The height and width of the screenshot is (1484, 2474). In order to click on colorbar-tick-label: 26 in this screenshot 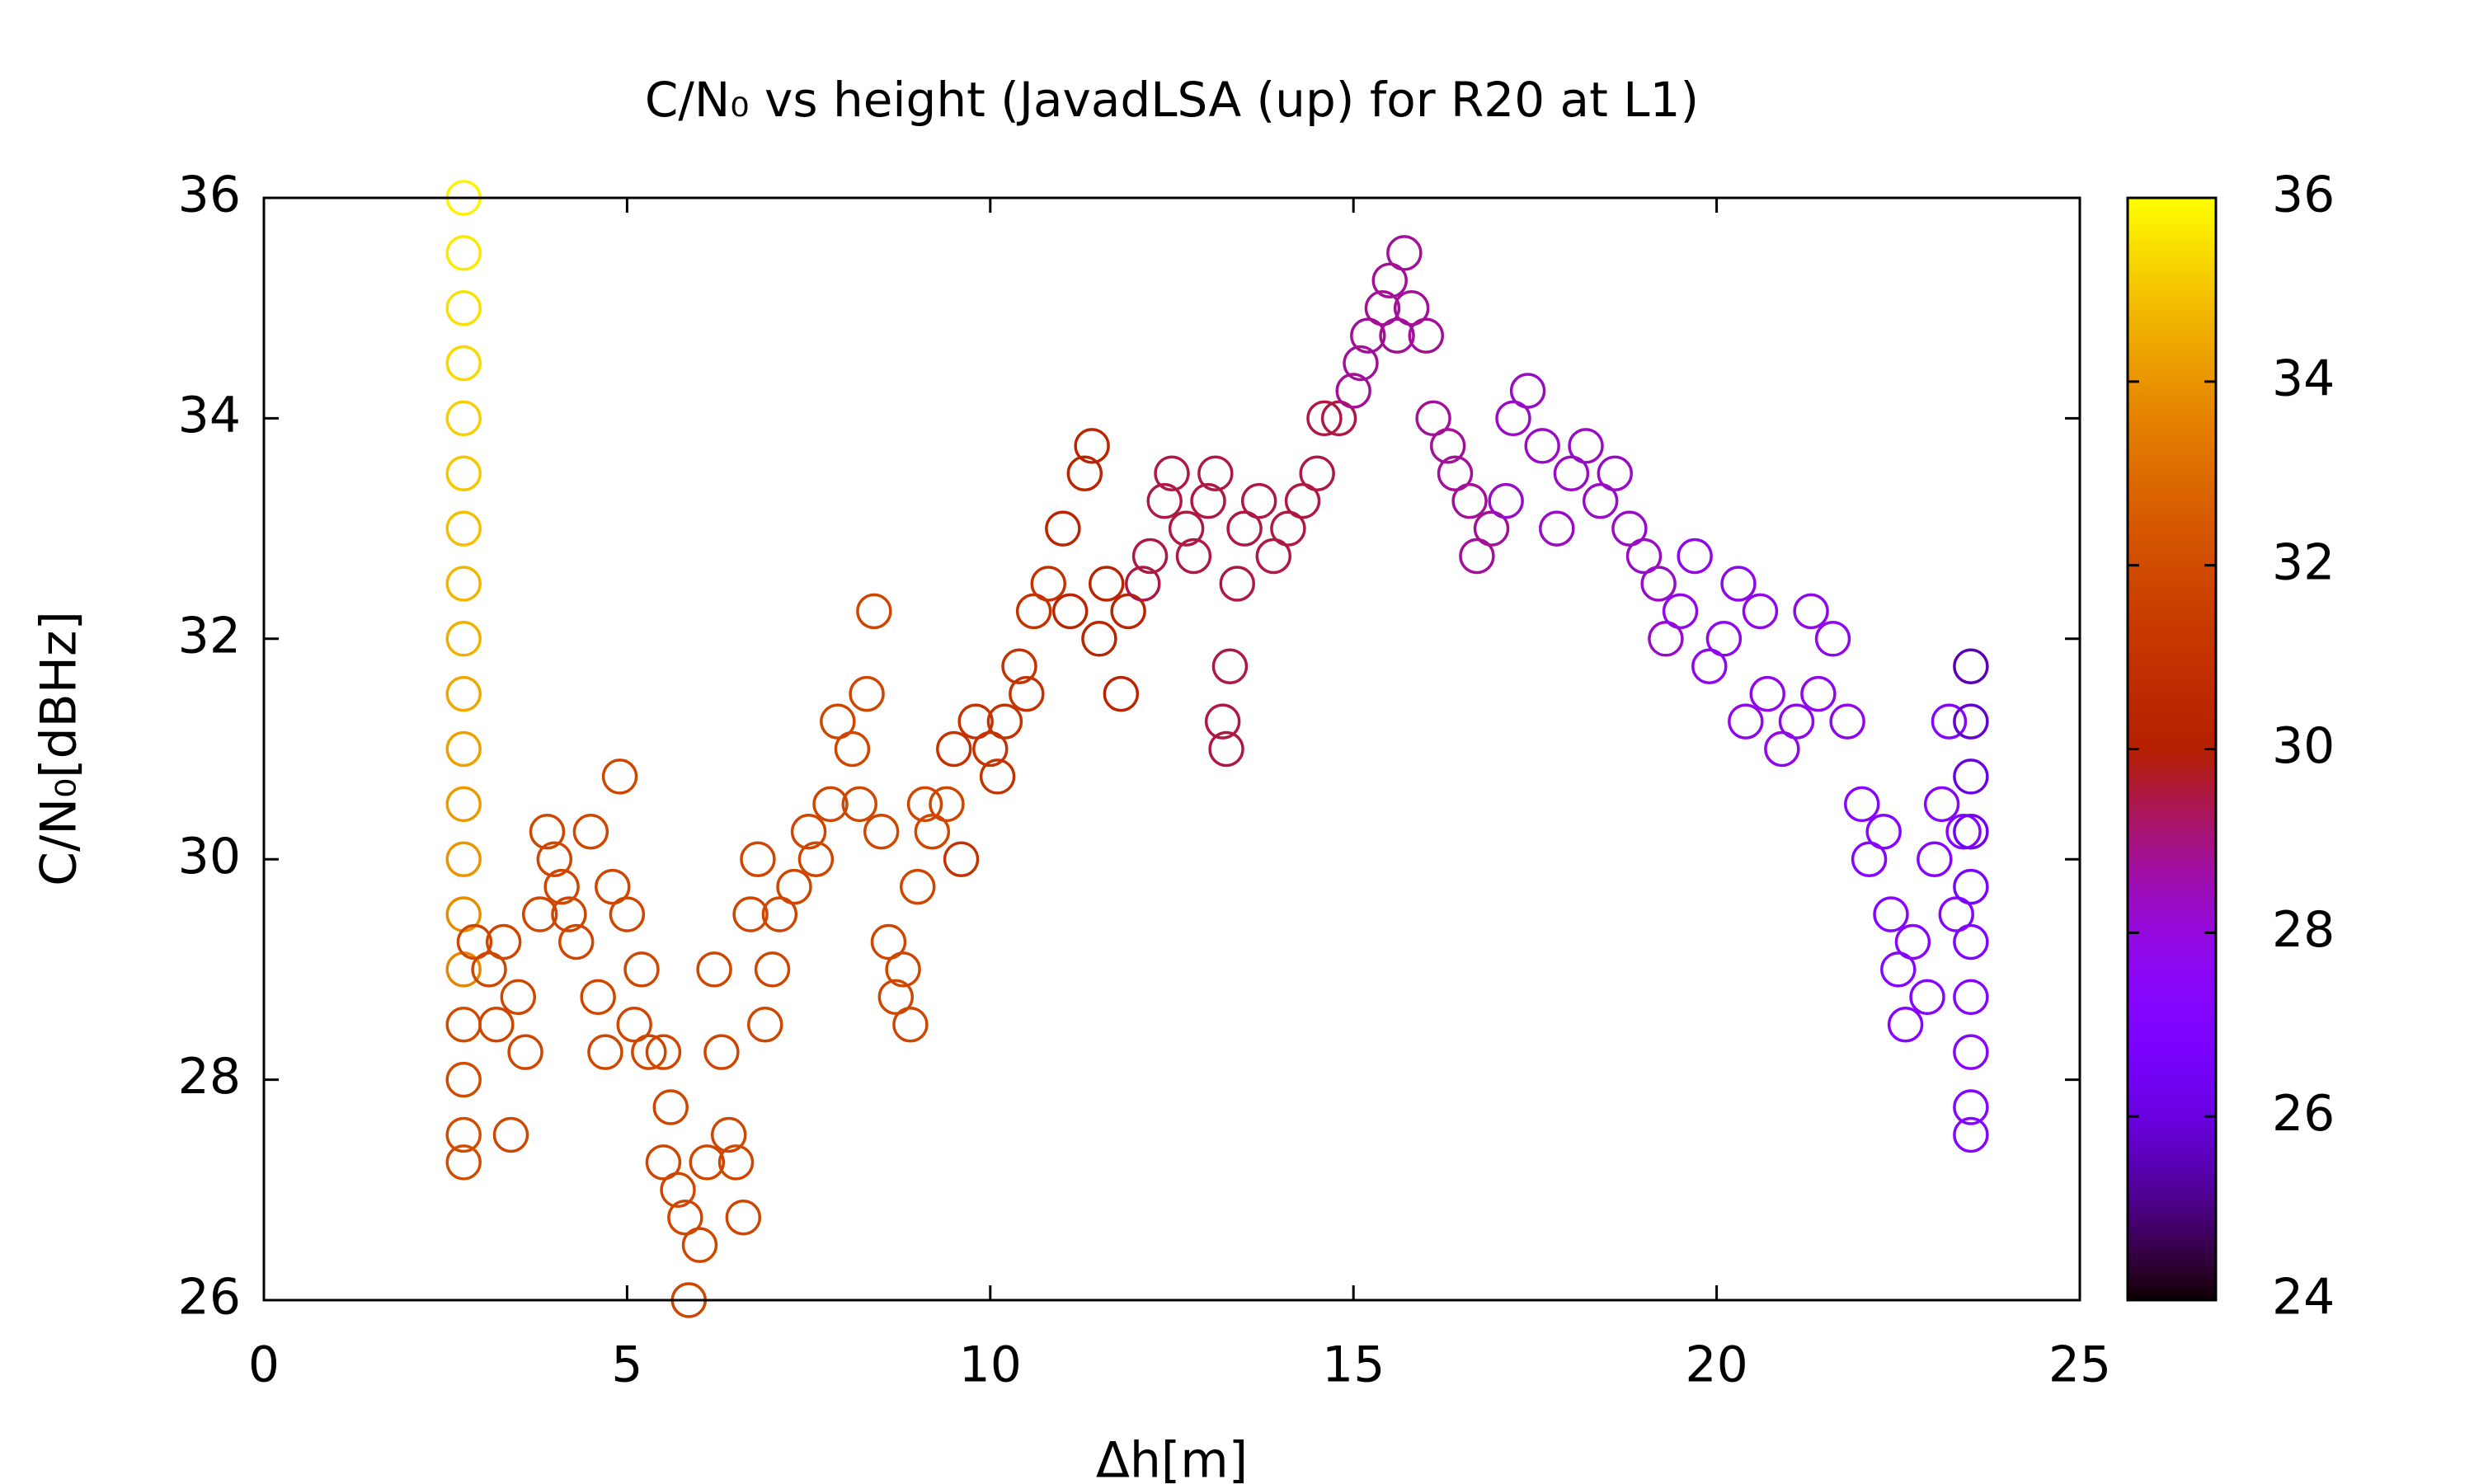, I will do `click(2303, 1114)`.